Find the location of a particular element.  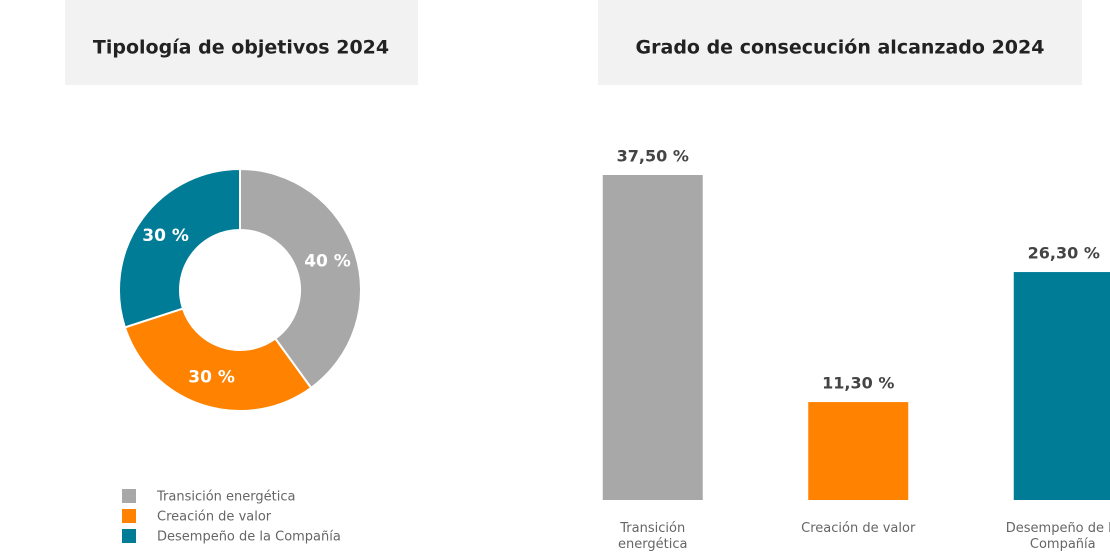

legend-label: Desempeño de la Compañía is located at coordinates (249, 537).